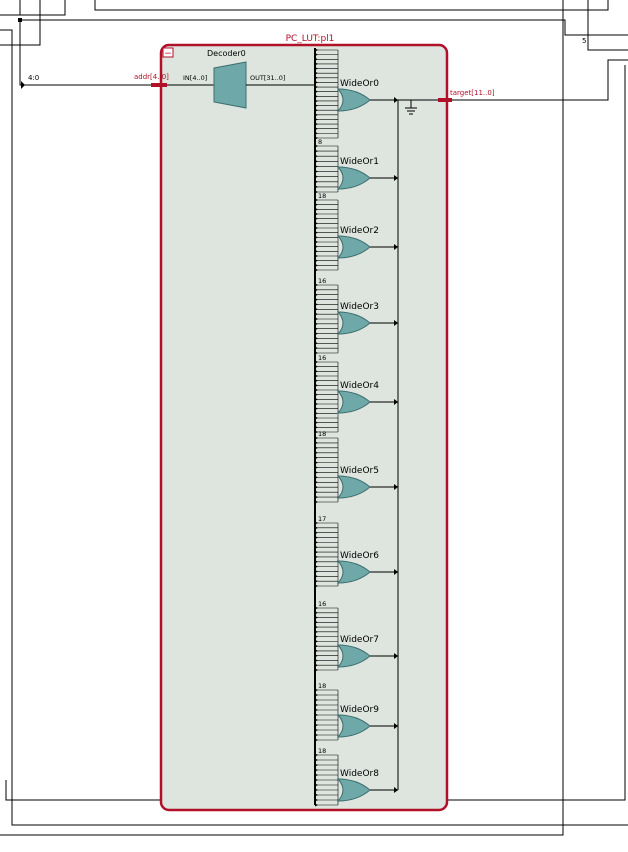 This screenshot has width=628, height=852. I want to click on ground-icon, so click(411, 107).